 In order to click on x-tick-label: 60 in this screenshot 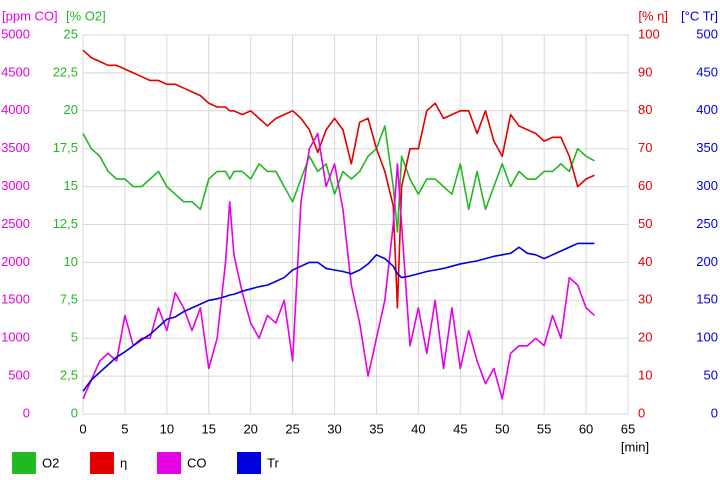, I will do `click(586, 428)`.